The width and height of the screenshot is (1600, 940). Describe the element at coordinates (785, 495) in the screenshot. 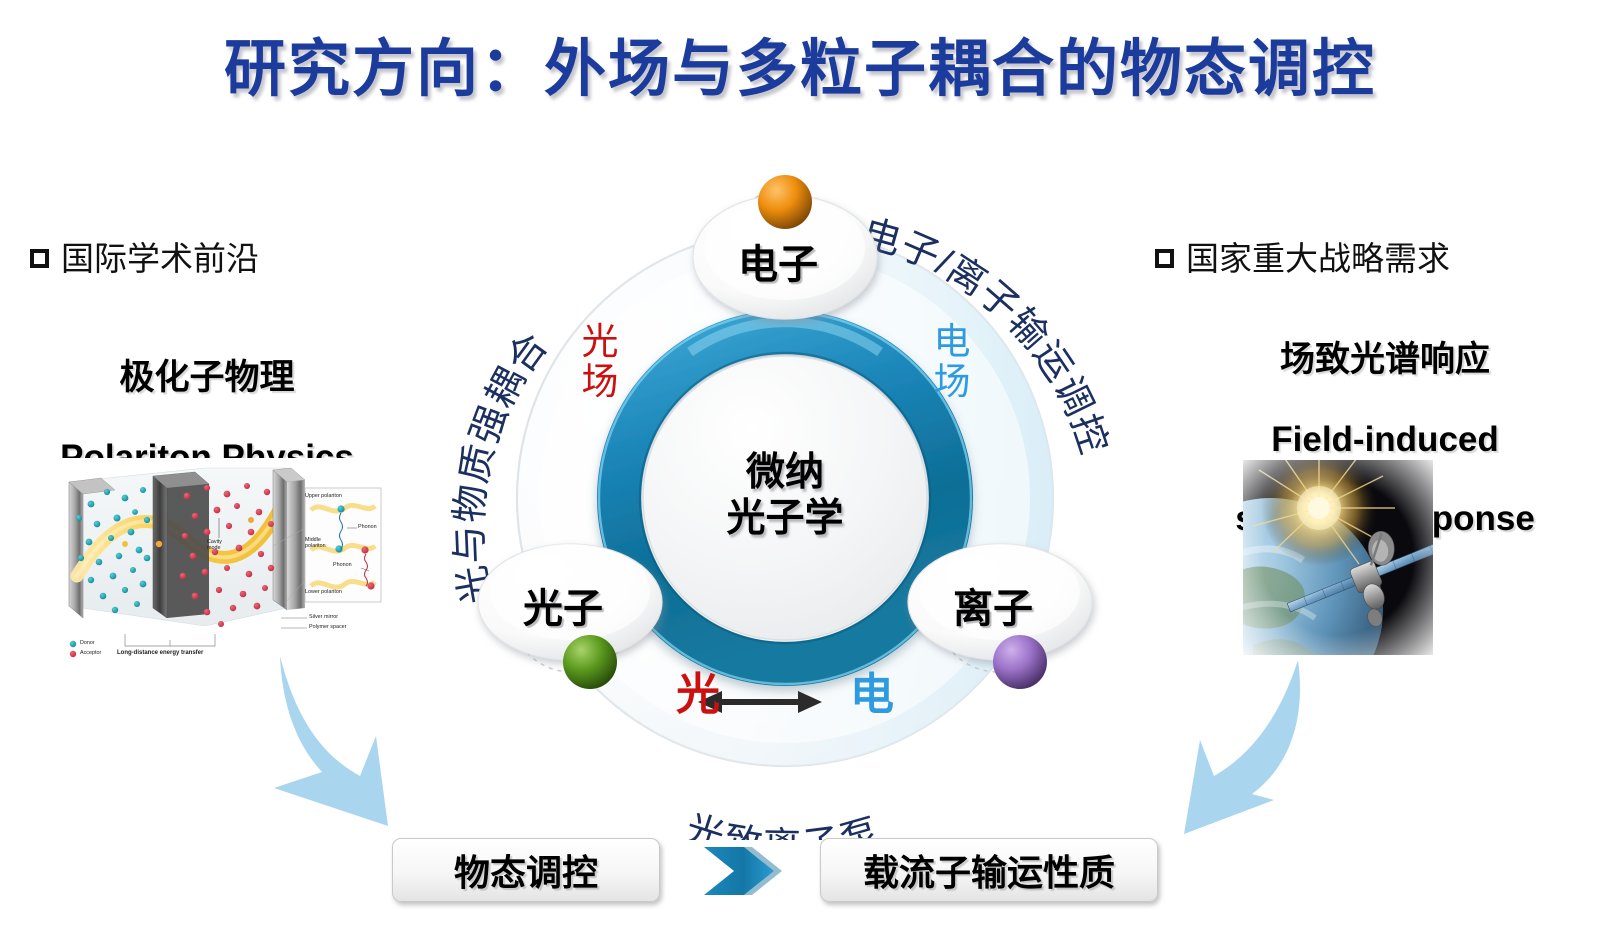

I see `hub-label: 微纳 光子学` at that location.